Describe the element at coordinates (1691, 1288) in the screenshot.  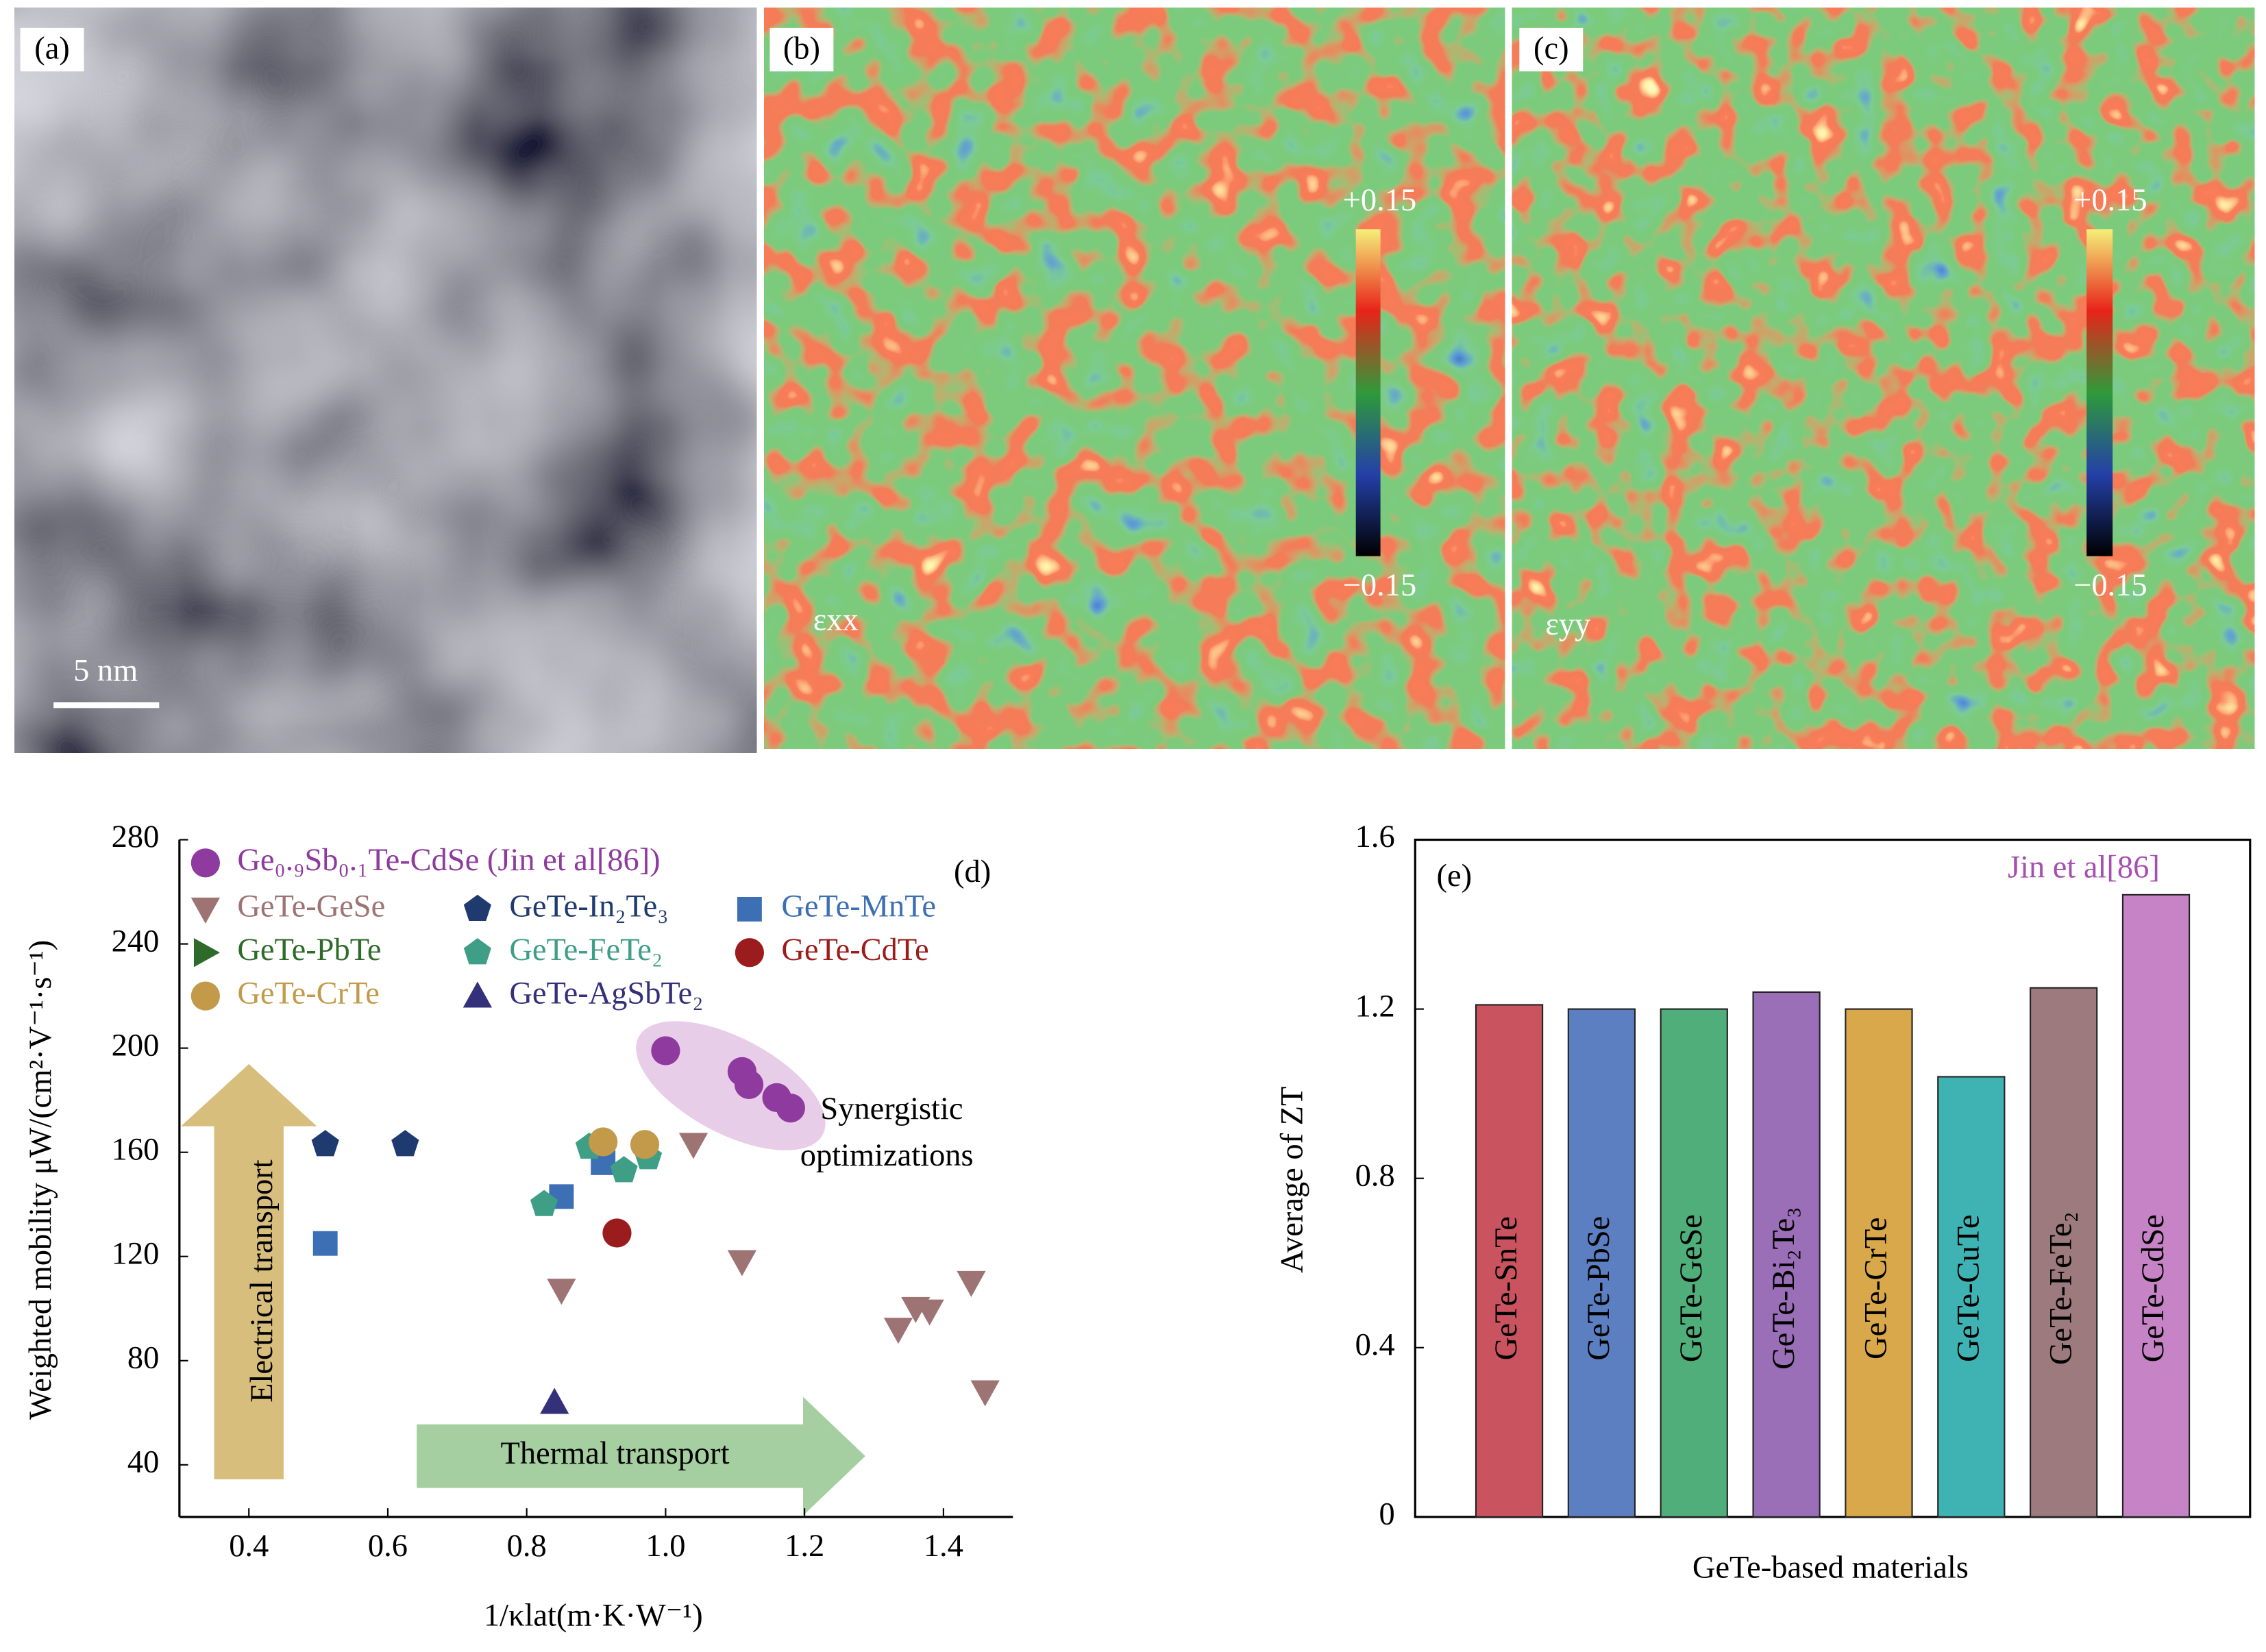
I see `category-label: GeTe-GeSe` at that location.